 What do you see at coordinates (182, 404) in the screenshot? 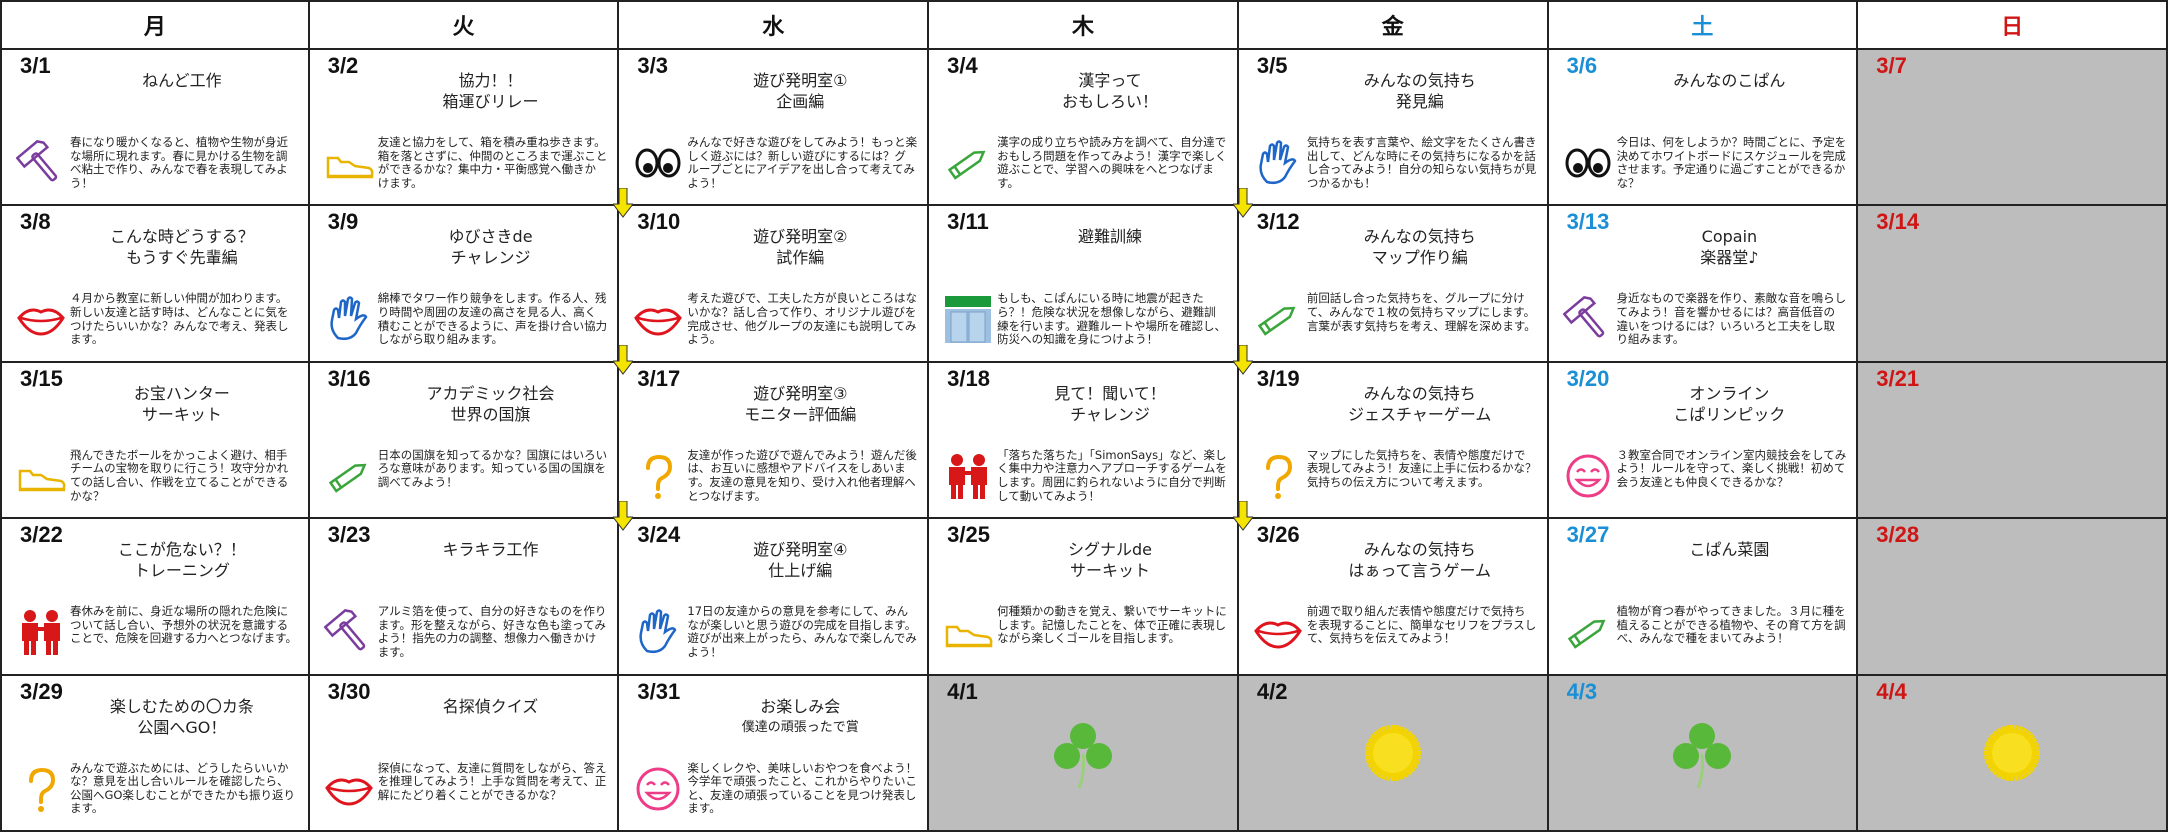
I see `title: お宝ハンター サーキット` at bounding box center [182, 404].